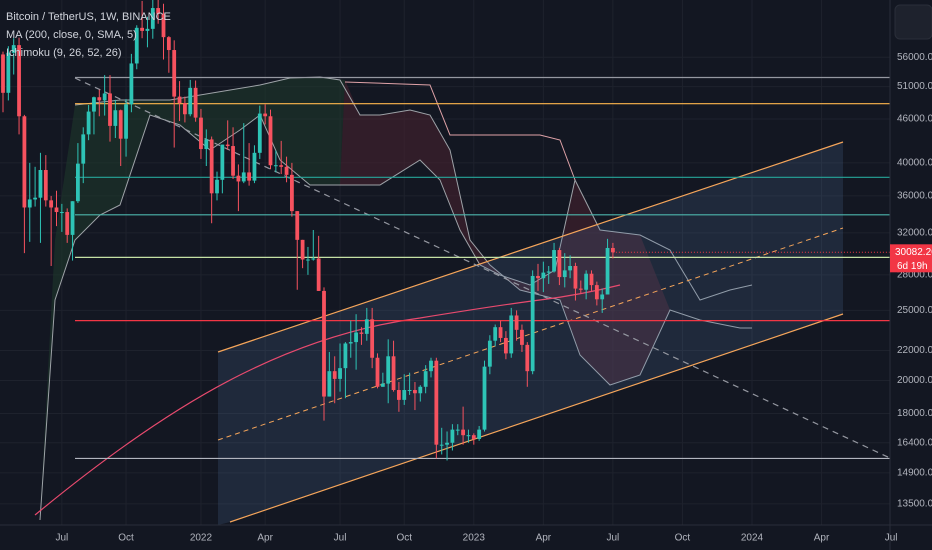  What do you see at coordinates (914, 86) in the screenshot?
I see `y-tick-label: 51000.00` at bounding box center [914, 86].